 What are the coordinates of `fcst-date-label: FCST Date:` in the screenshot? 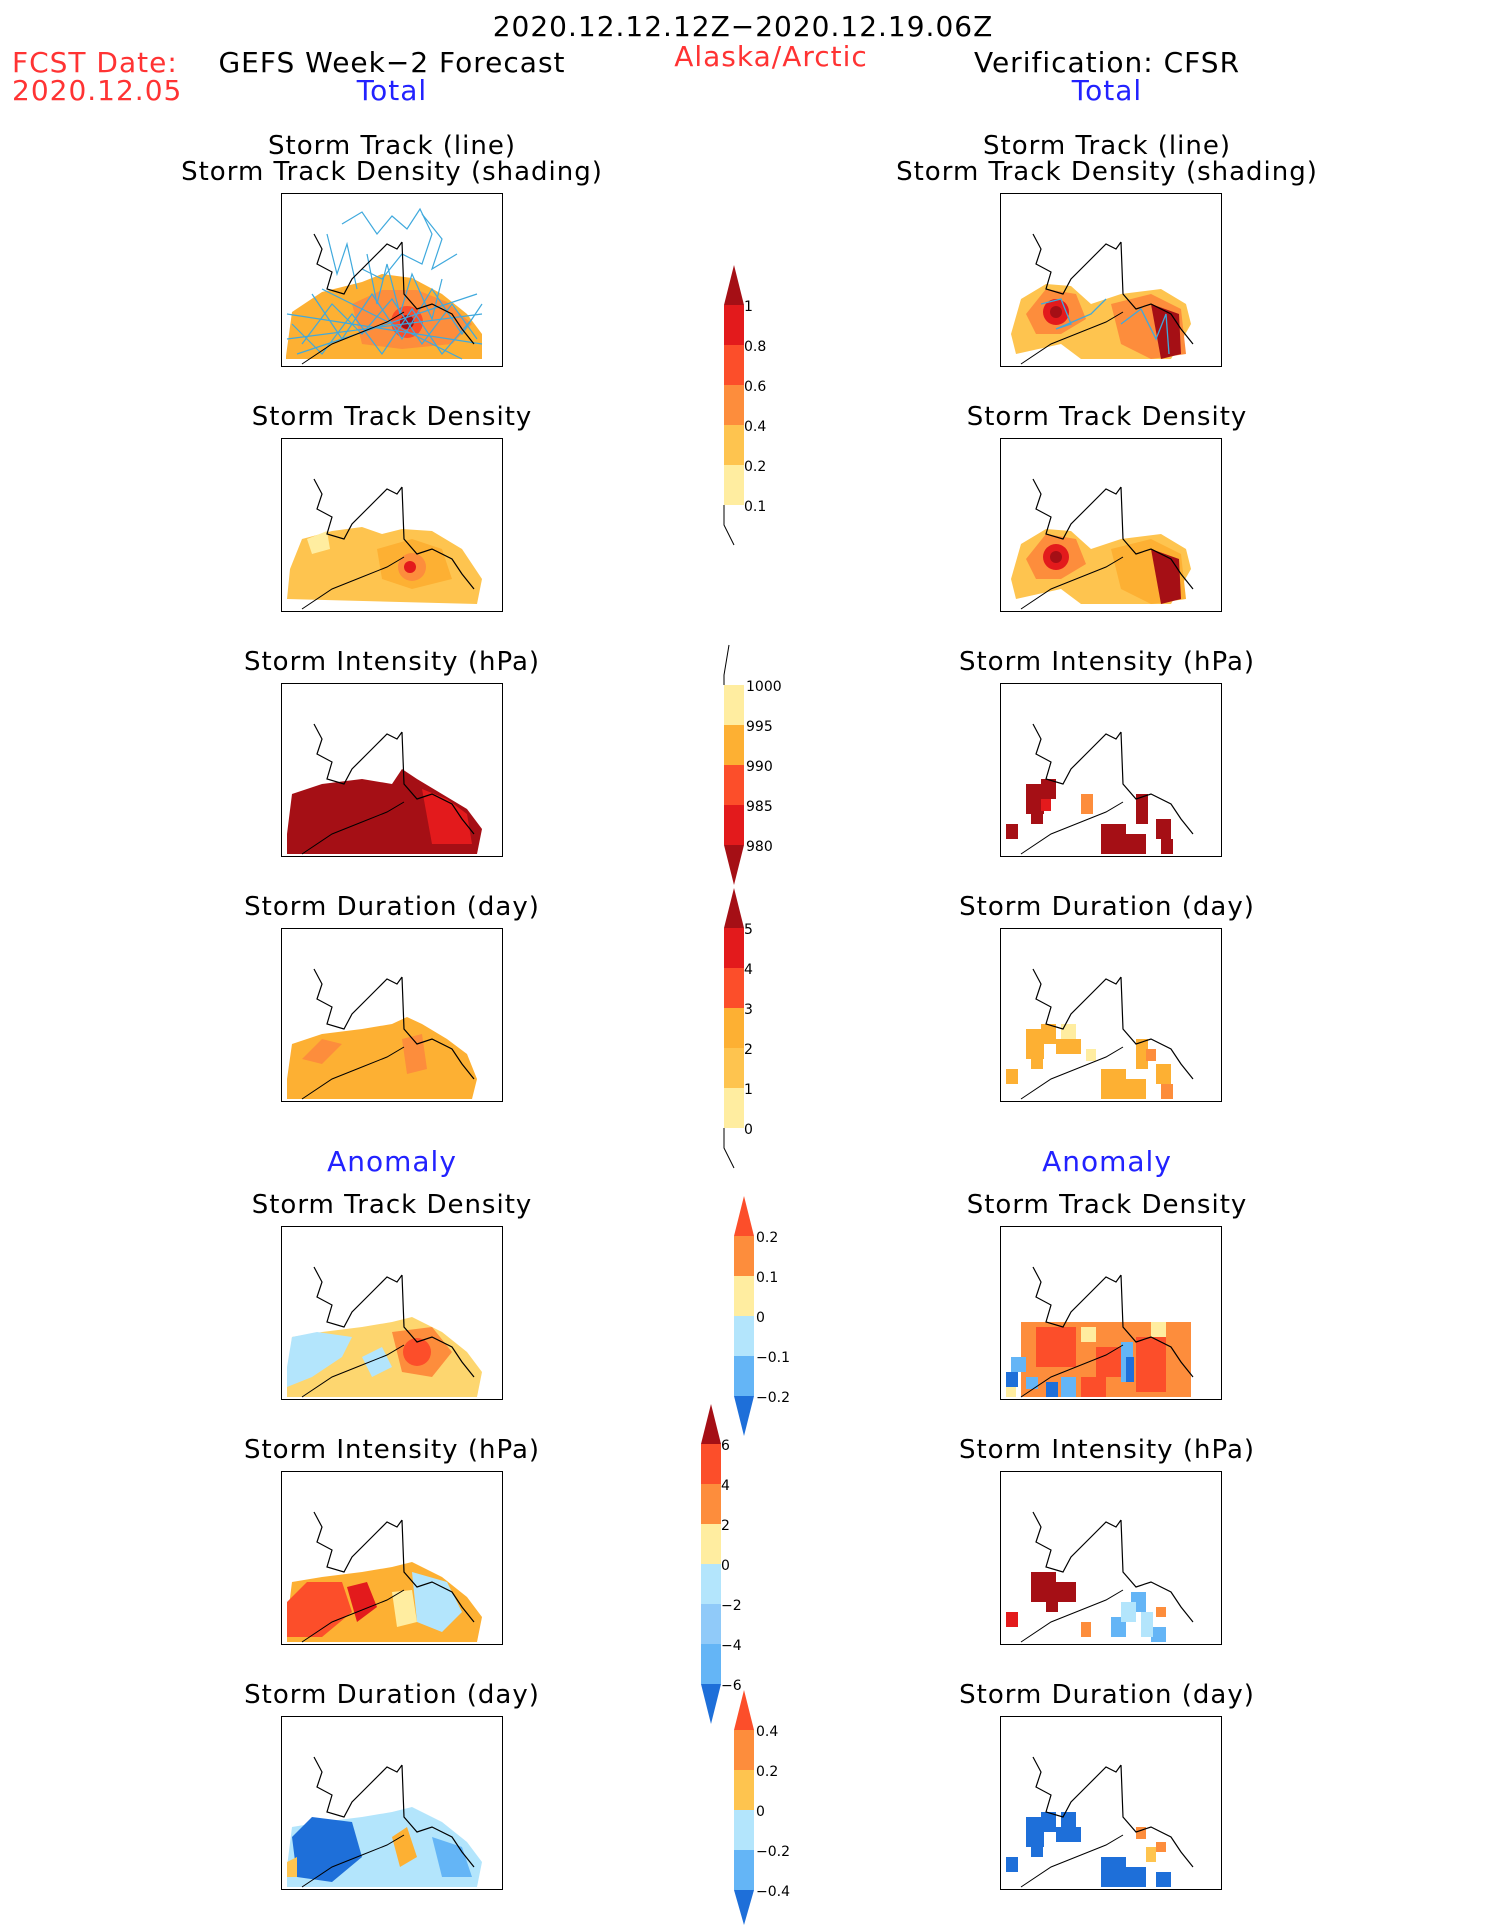 It's located at (95, 62).